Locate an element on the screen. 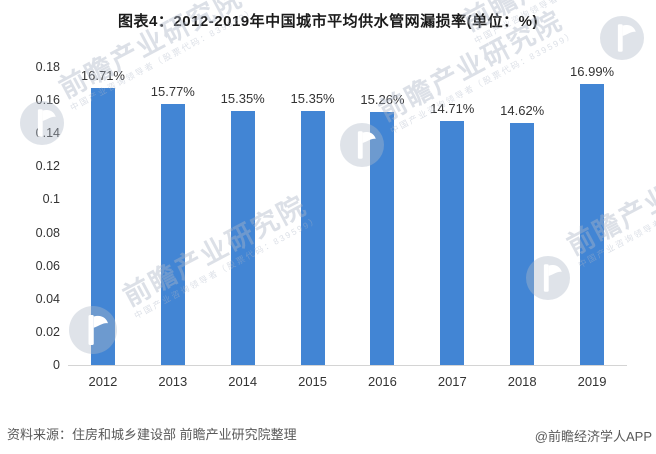  x-tick-label: 2019 is located at coordinates (592, 381).